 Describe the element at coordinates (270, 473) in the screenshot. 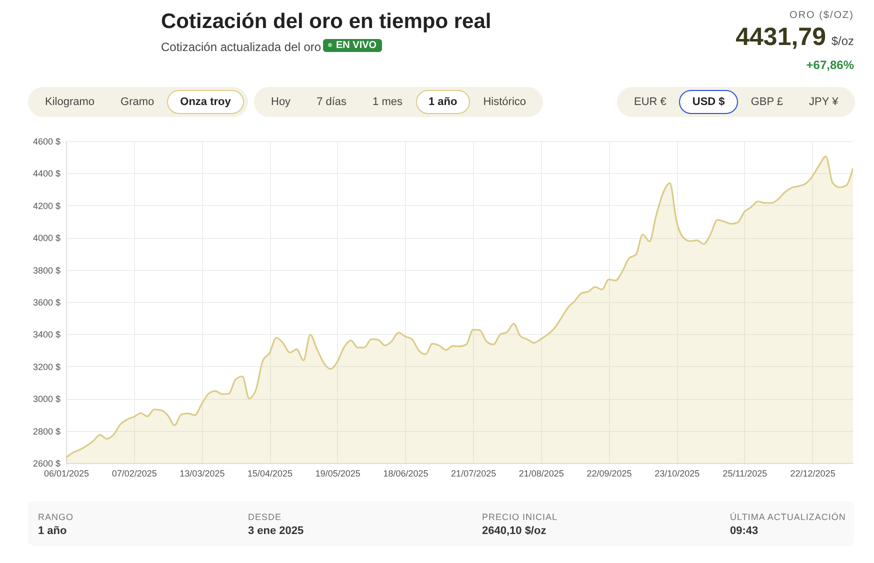

I see `x-tick-label: 15/04/2025` at that location.